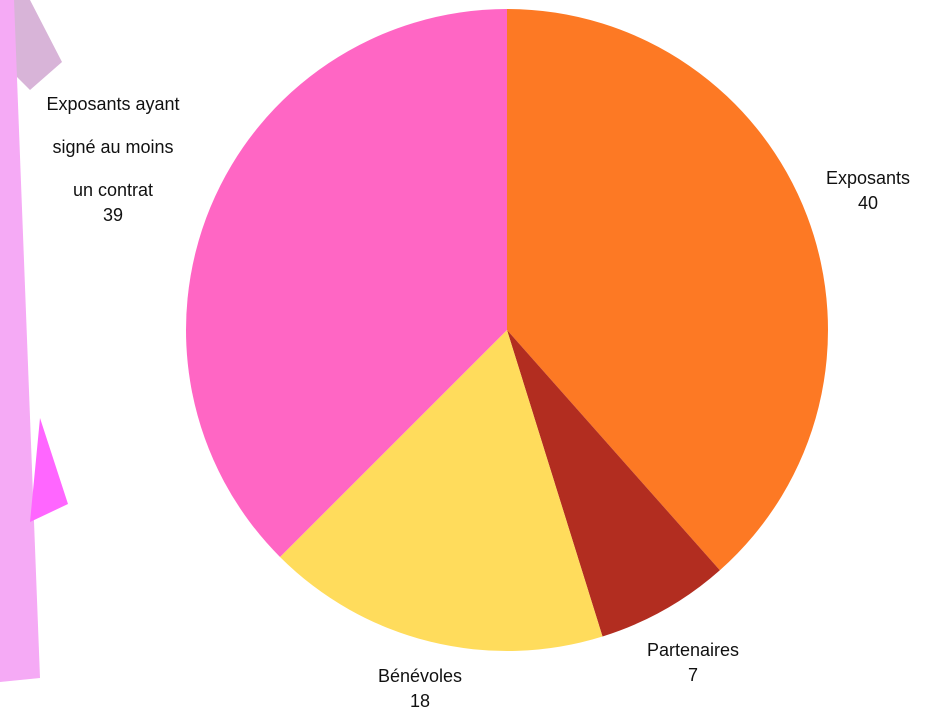 The height and width of the screenshot is (708, 929). Describe the element at coordinates (113, 215) in the screenshot. I see `slice-value-exposants-ayant-signe-au-moins-un-contrat: 39` at that location.